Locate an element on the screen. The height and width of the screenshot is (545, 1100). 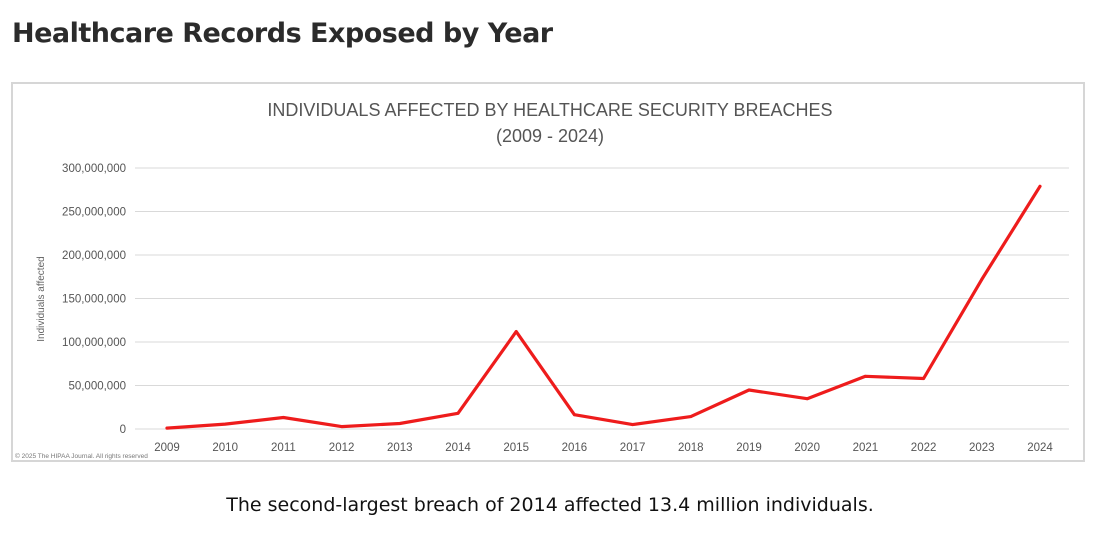
y-tick-label: 150,000,000 is located at coordinates (94, 300).